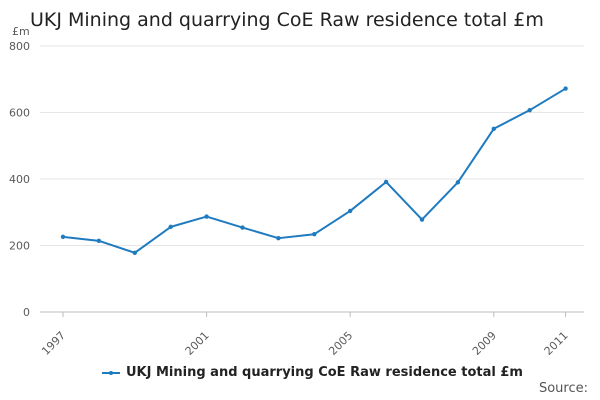 The height and width of the screenshot is (400, 600). Describe the element at coordinates (529, 110) in the screenshot. I see `data-point-2010` at that location.